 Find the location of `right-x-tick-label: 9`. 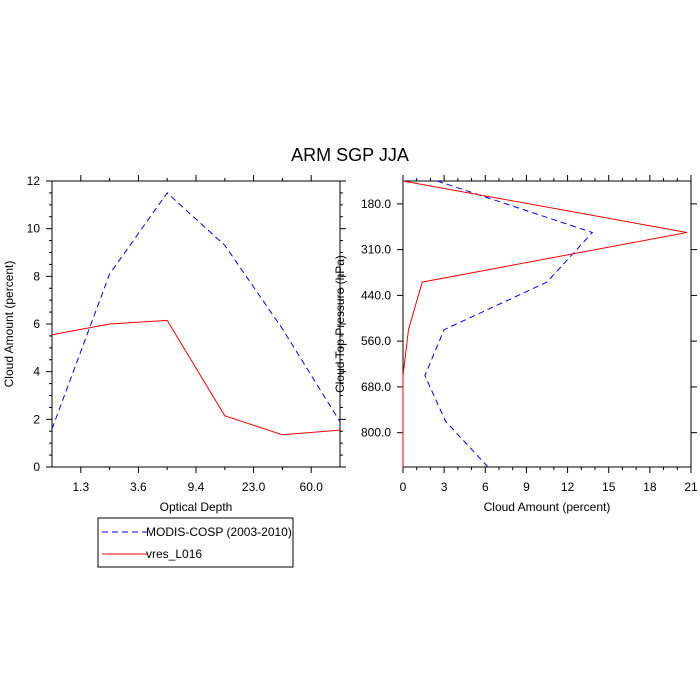

right-x-tick-label: 9 is located at coordinates (526, 487).